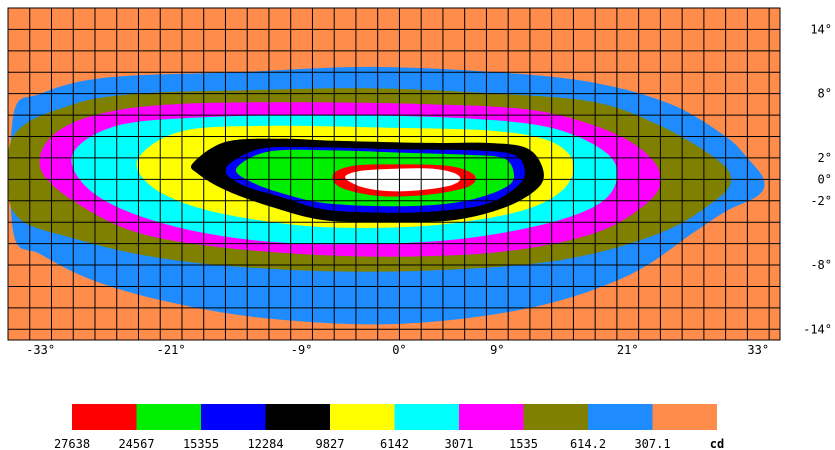 The height and width of the screenshot is (450, 835). Describe the element at coordinates (817, 329) in the screenshot. I see `y-tick-label: -14°` at that location.